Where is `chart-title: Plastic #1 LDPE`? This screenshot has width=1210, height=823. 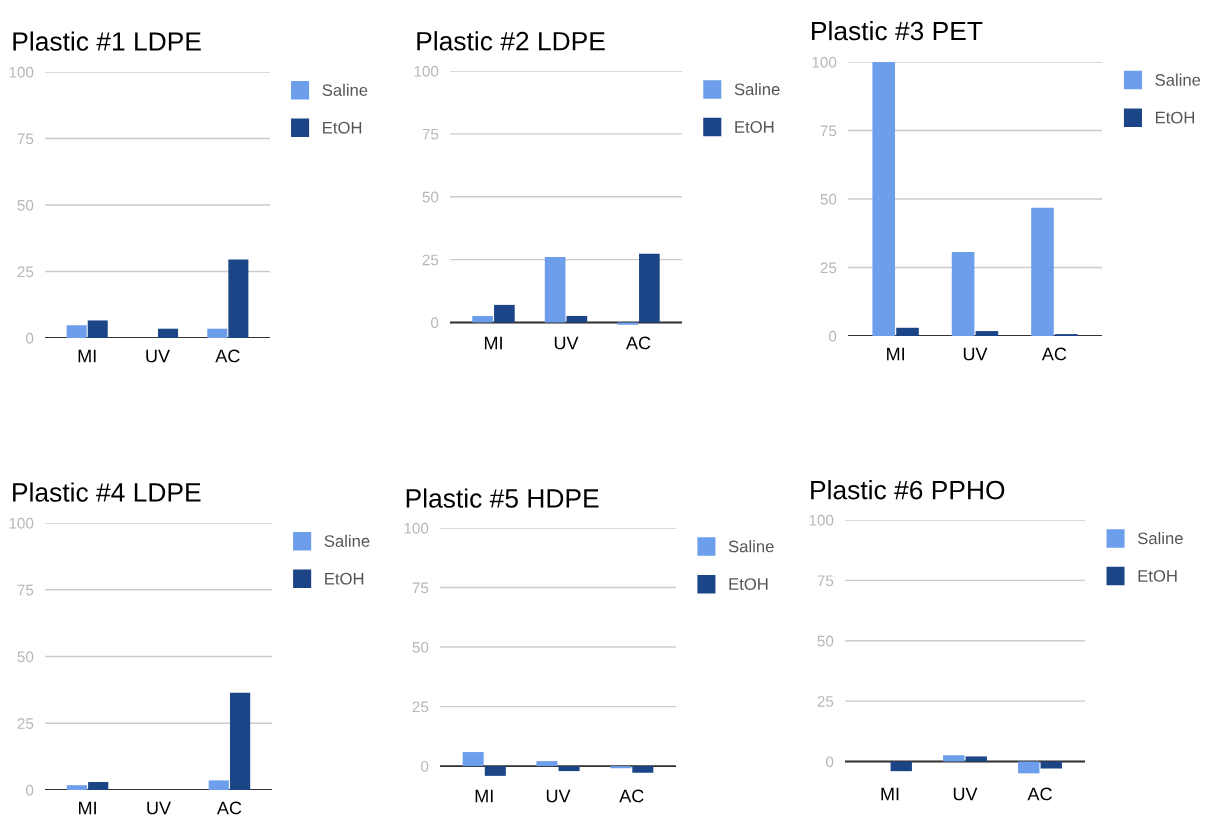
chart-title: Plastic #1 LDPE is located at coordinates (107, 41).